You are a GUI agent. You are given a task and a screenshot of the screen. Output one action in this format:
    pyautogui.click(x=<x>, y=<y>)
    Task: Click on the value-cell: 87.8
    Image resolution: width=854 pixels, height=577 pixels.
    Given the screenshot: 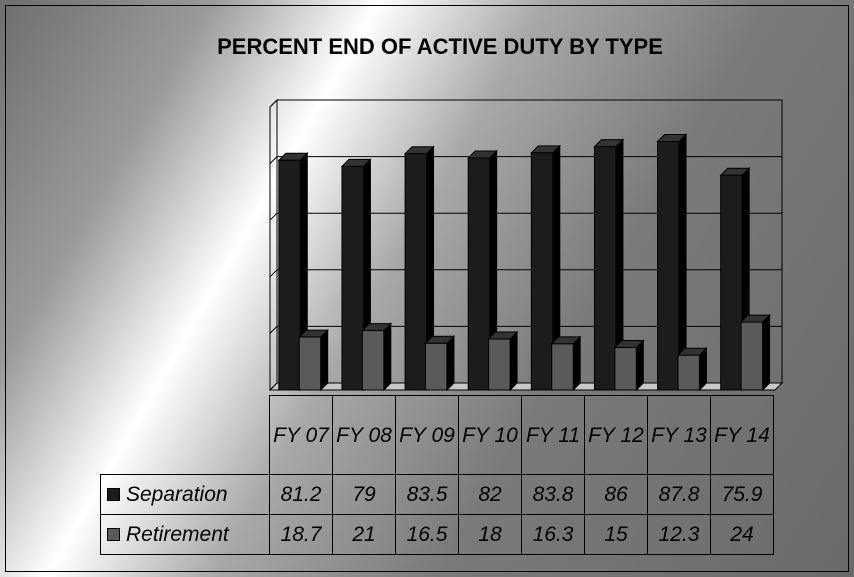 What is the action you would take?
    pyautogui.click(x=679, y=494)
    